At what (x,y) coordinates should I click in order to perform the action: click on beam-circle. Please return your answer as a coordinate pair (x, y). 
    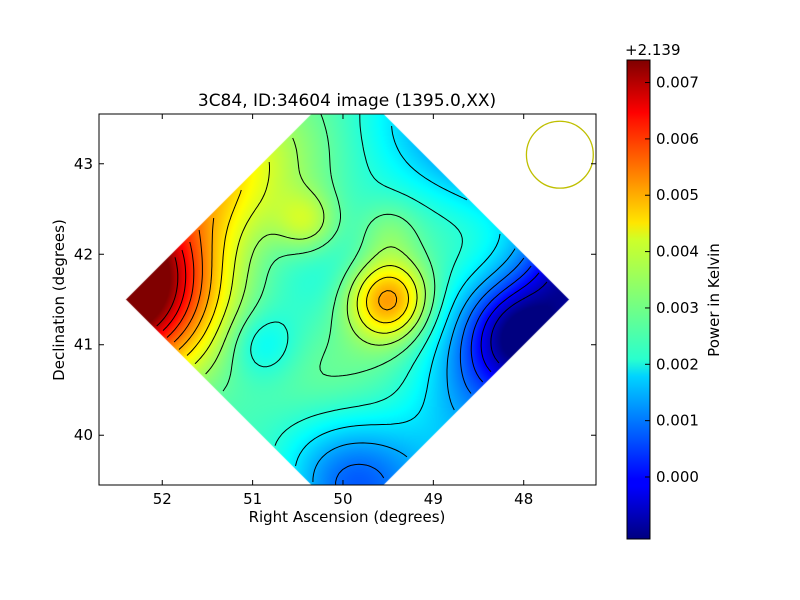
    Looking at the image, I should click on (559, 154).